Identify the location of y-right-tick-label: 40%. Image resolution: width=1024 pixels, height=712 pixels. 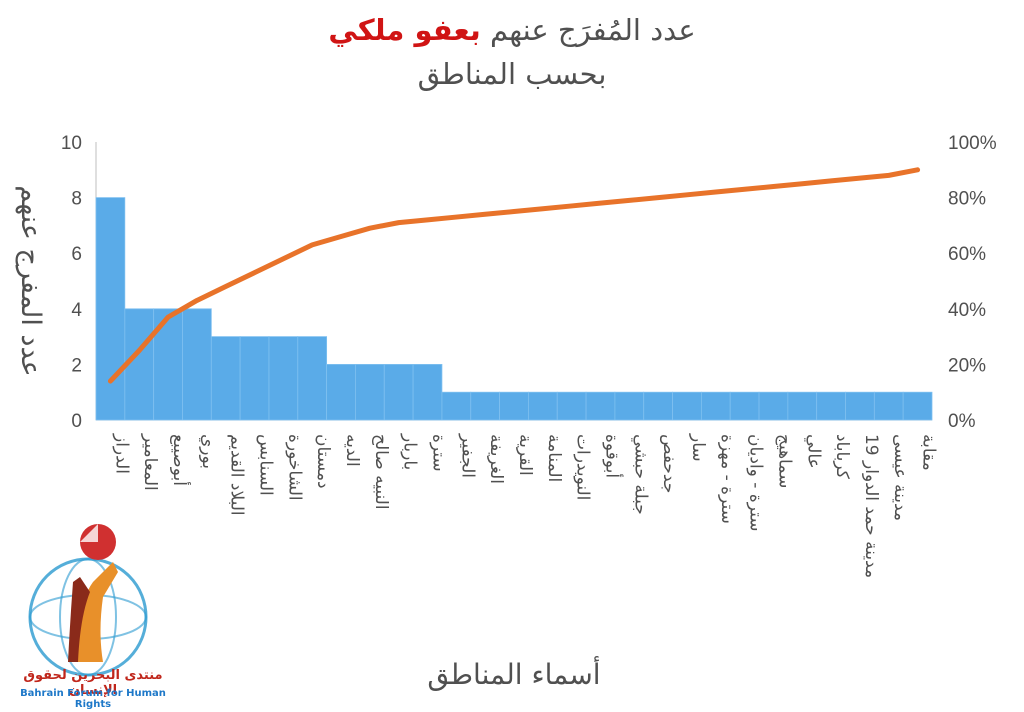
(967, 310).